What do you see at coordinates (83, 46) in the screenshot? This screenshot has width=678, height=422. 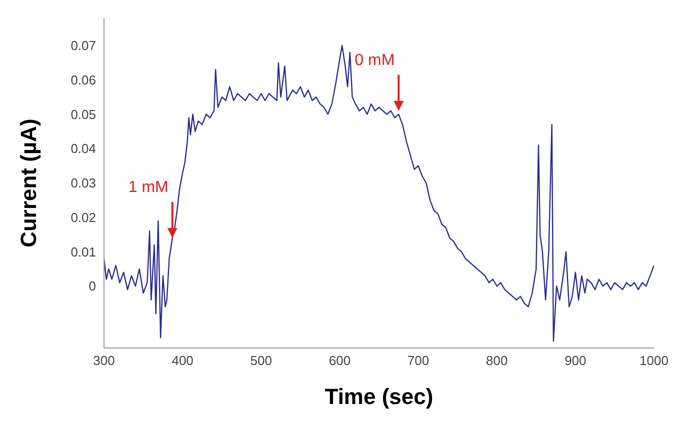 I see `y-tick-label: 0.07` at bounding box center [83, 46].